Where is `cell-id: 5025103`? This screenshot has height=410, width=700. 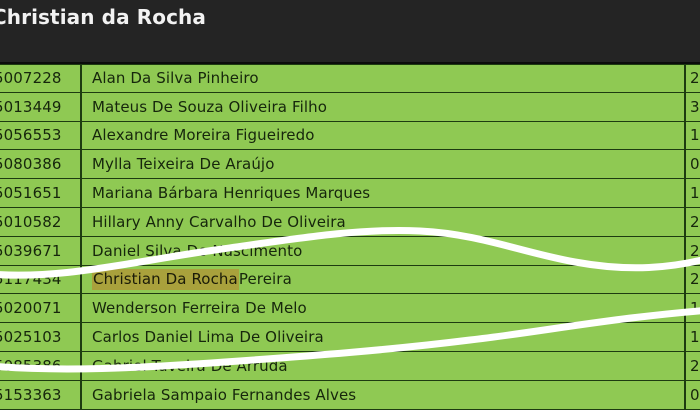 cell-id: 5025103 is located at coordinates (31, 337).